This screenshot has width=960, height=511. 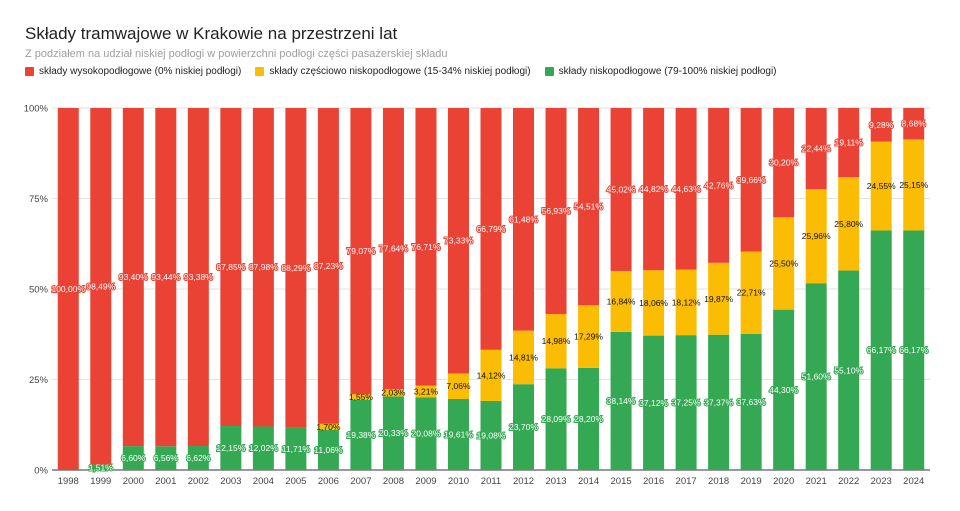 What do you see at coordinates (230, 481) in the screenshot?
I see `x-tick-label: 2003` at bounding box center [230, 481].